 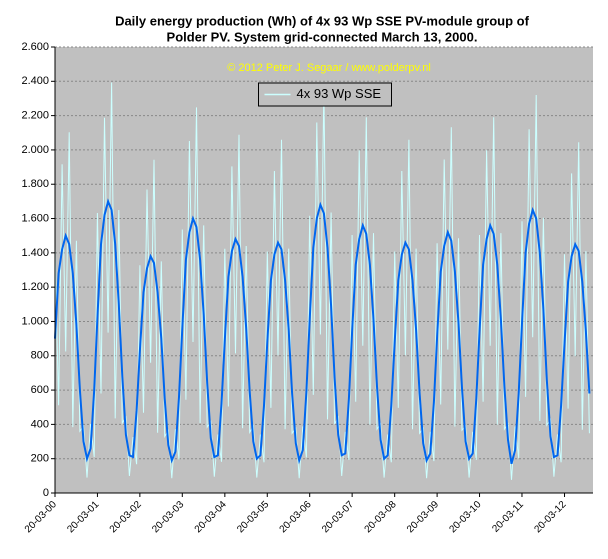 What do you see at coordinates (126, 517) in the screenshot?
I see `x-tick-label: 20-03-02` at bounding box center [126, 517].